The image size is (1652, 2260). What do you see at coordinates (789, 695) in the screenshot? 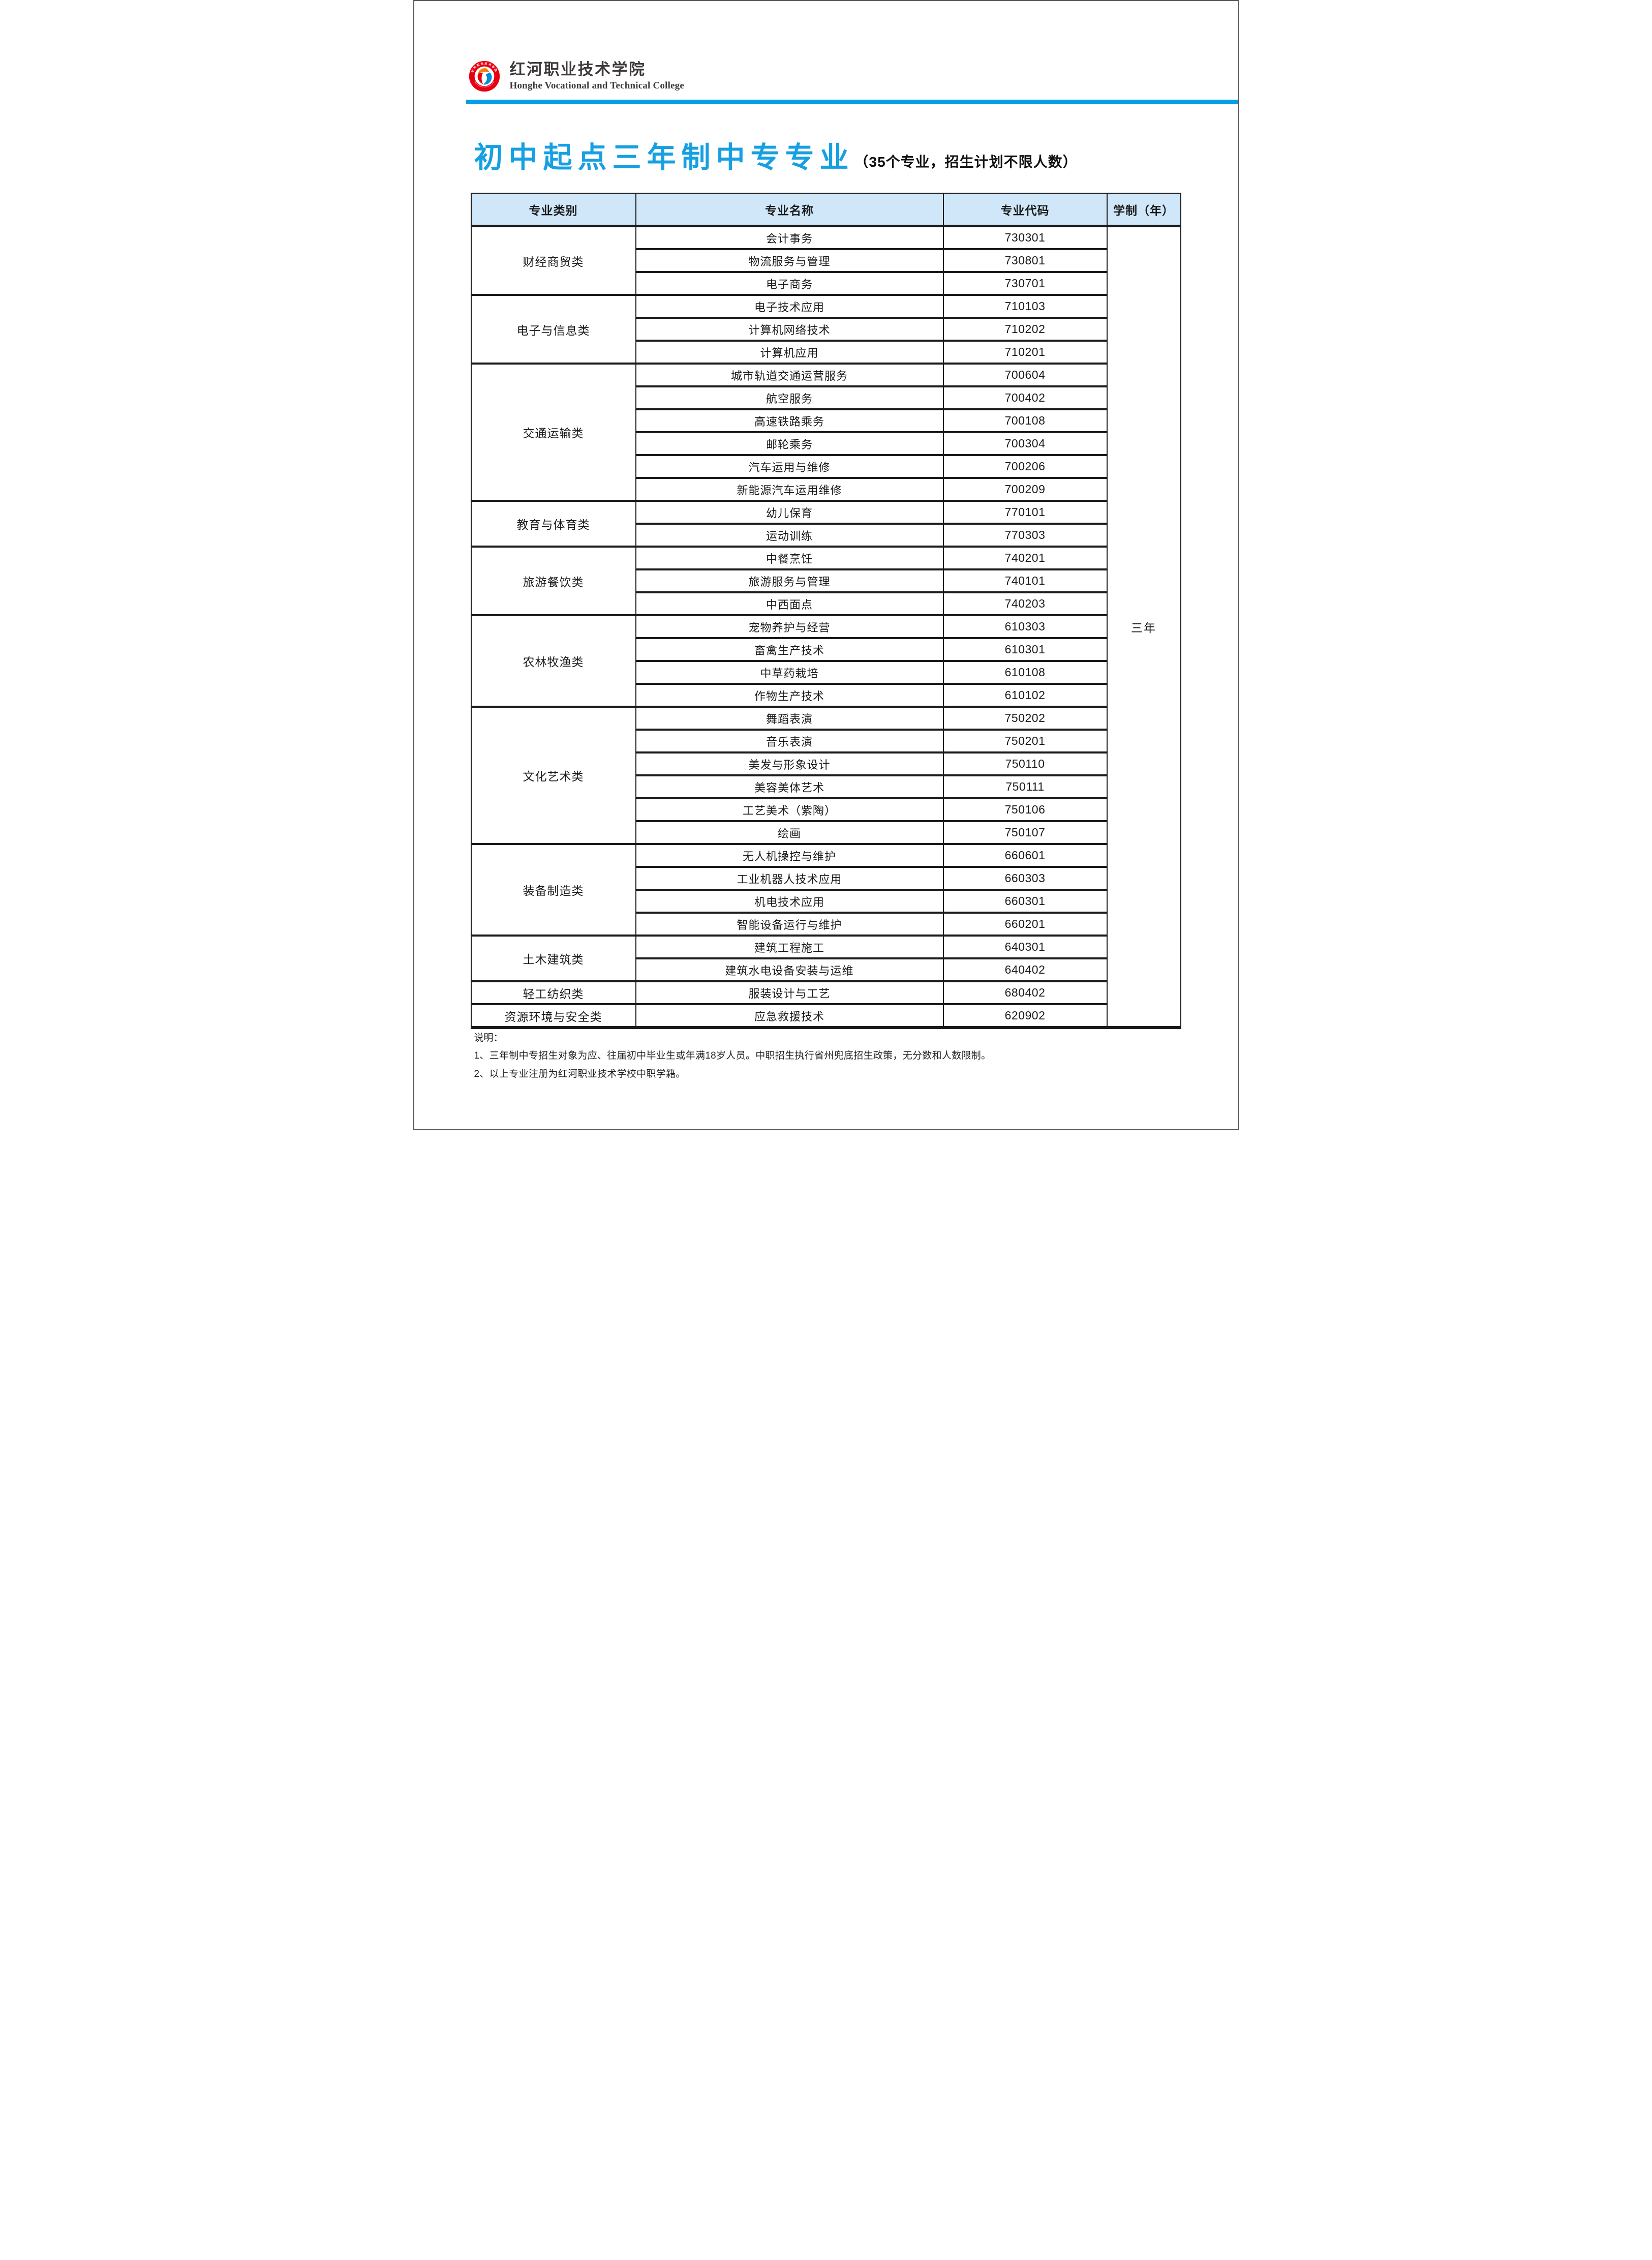
I see `program-name-cell: 作物生产技术` at bounding box center [789, 695].